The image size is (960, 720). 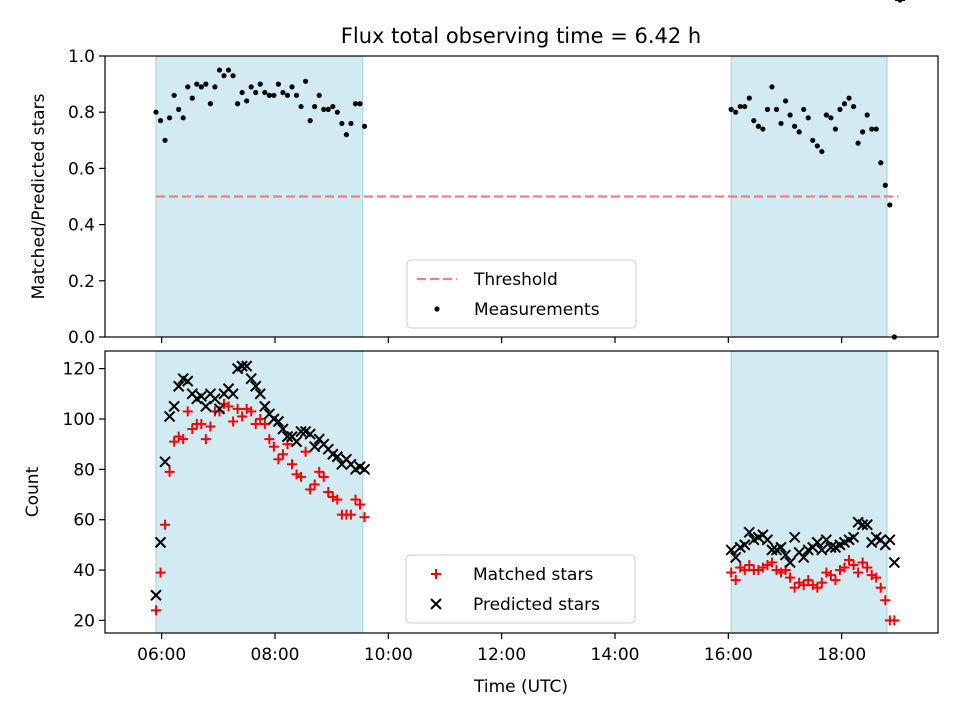 I want to click on y-tick-label: 80, so click(x=84, y=470).